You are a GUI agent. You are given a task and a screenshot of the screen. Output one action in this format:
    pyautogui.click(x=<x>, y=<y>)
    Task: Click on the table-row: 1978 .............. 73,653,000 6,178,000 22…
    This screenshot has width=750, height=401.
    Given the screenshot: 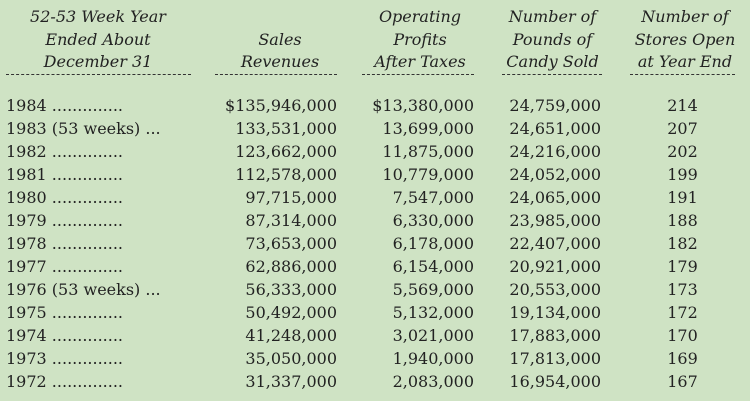 What is the action you would take?
    pyautogui.click(x=375, y=243)
    